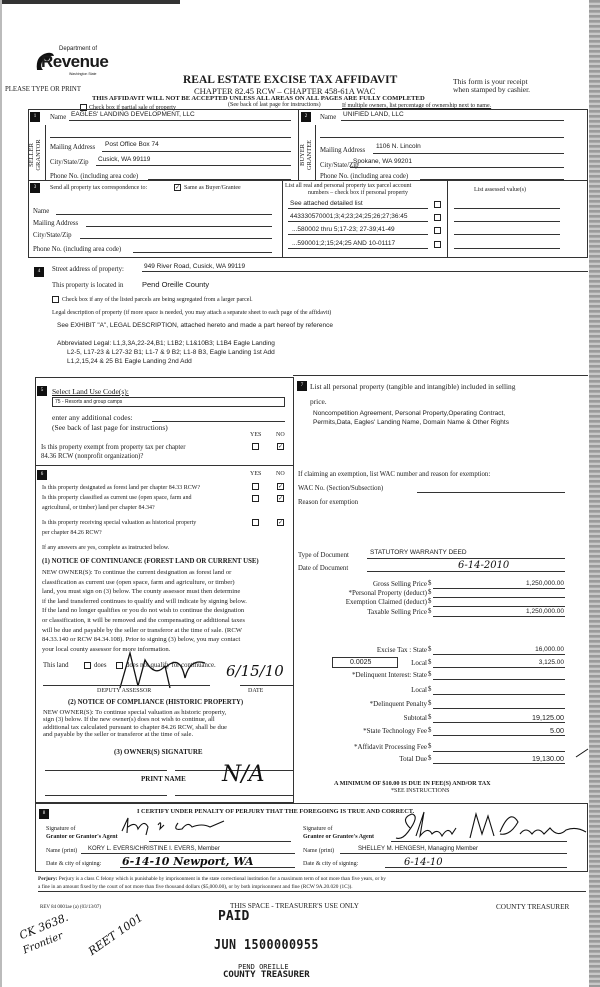 The width and height of the screenshot is (600, 987). Describe the element at coordinates (373, 114) in the screenshot. I see `buyer-name: UNIFIED LAND, LLC` at that location.